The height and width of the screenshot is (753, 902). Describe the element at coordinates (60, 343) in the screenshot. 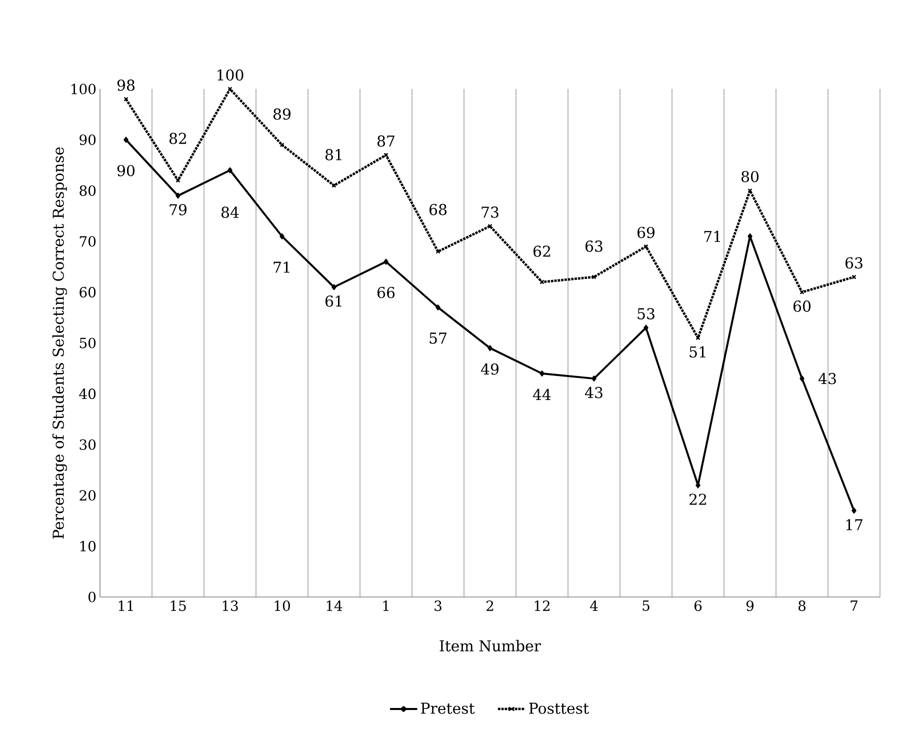

I see `y-axis-title: Percentage of Students Selecting Correct Response` at that location.